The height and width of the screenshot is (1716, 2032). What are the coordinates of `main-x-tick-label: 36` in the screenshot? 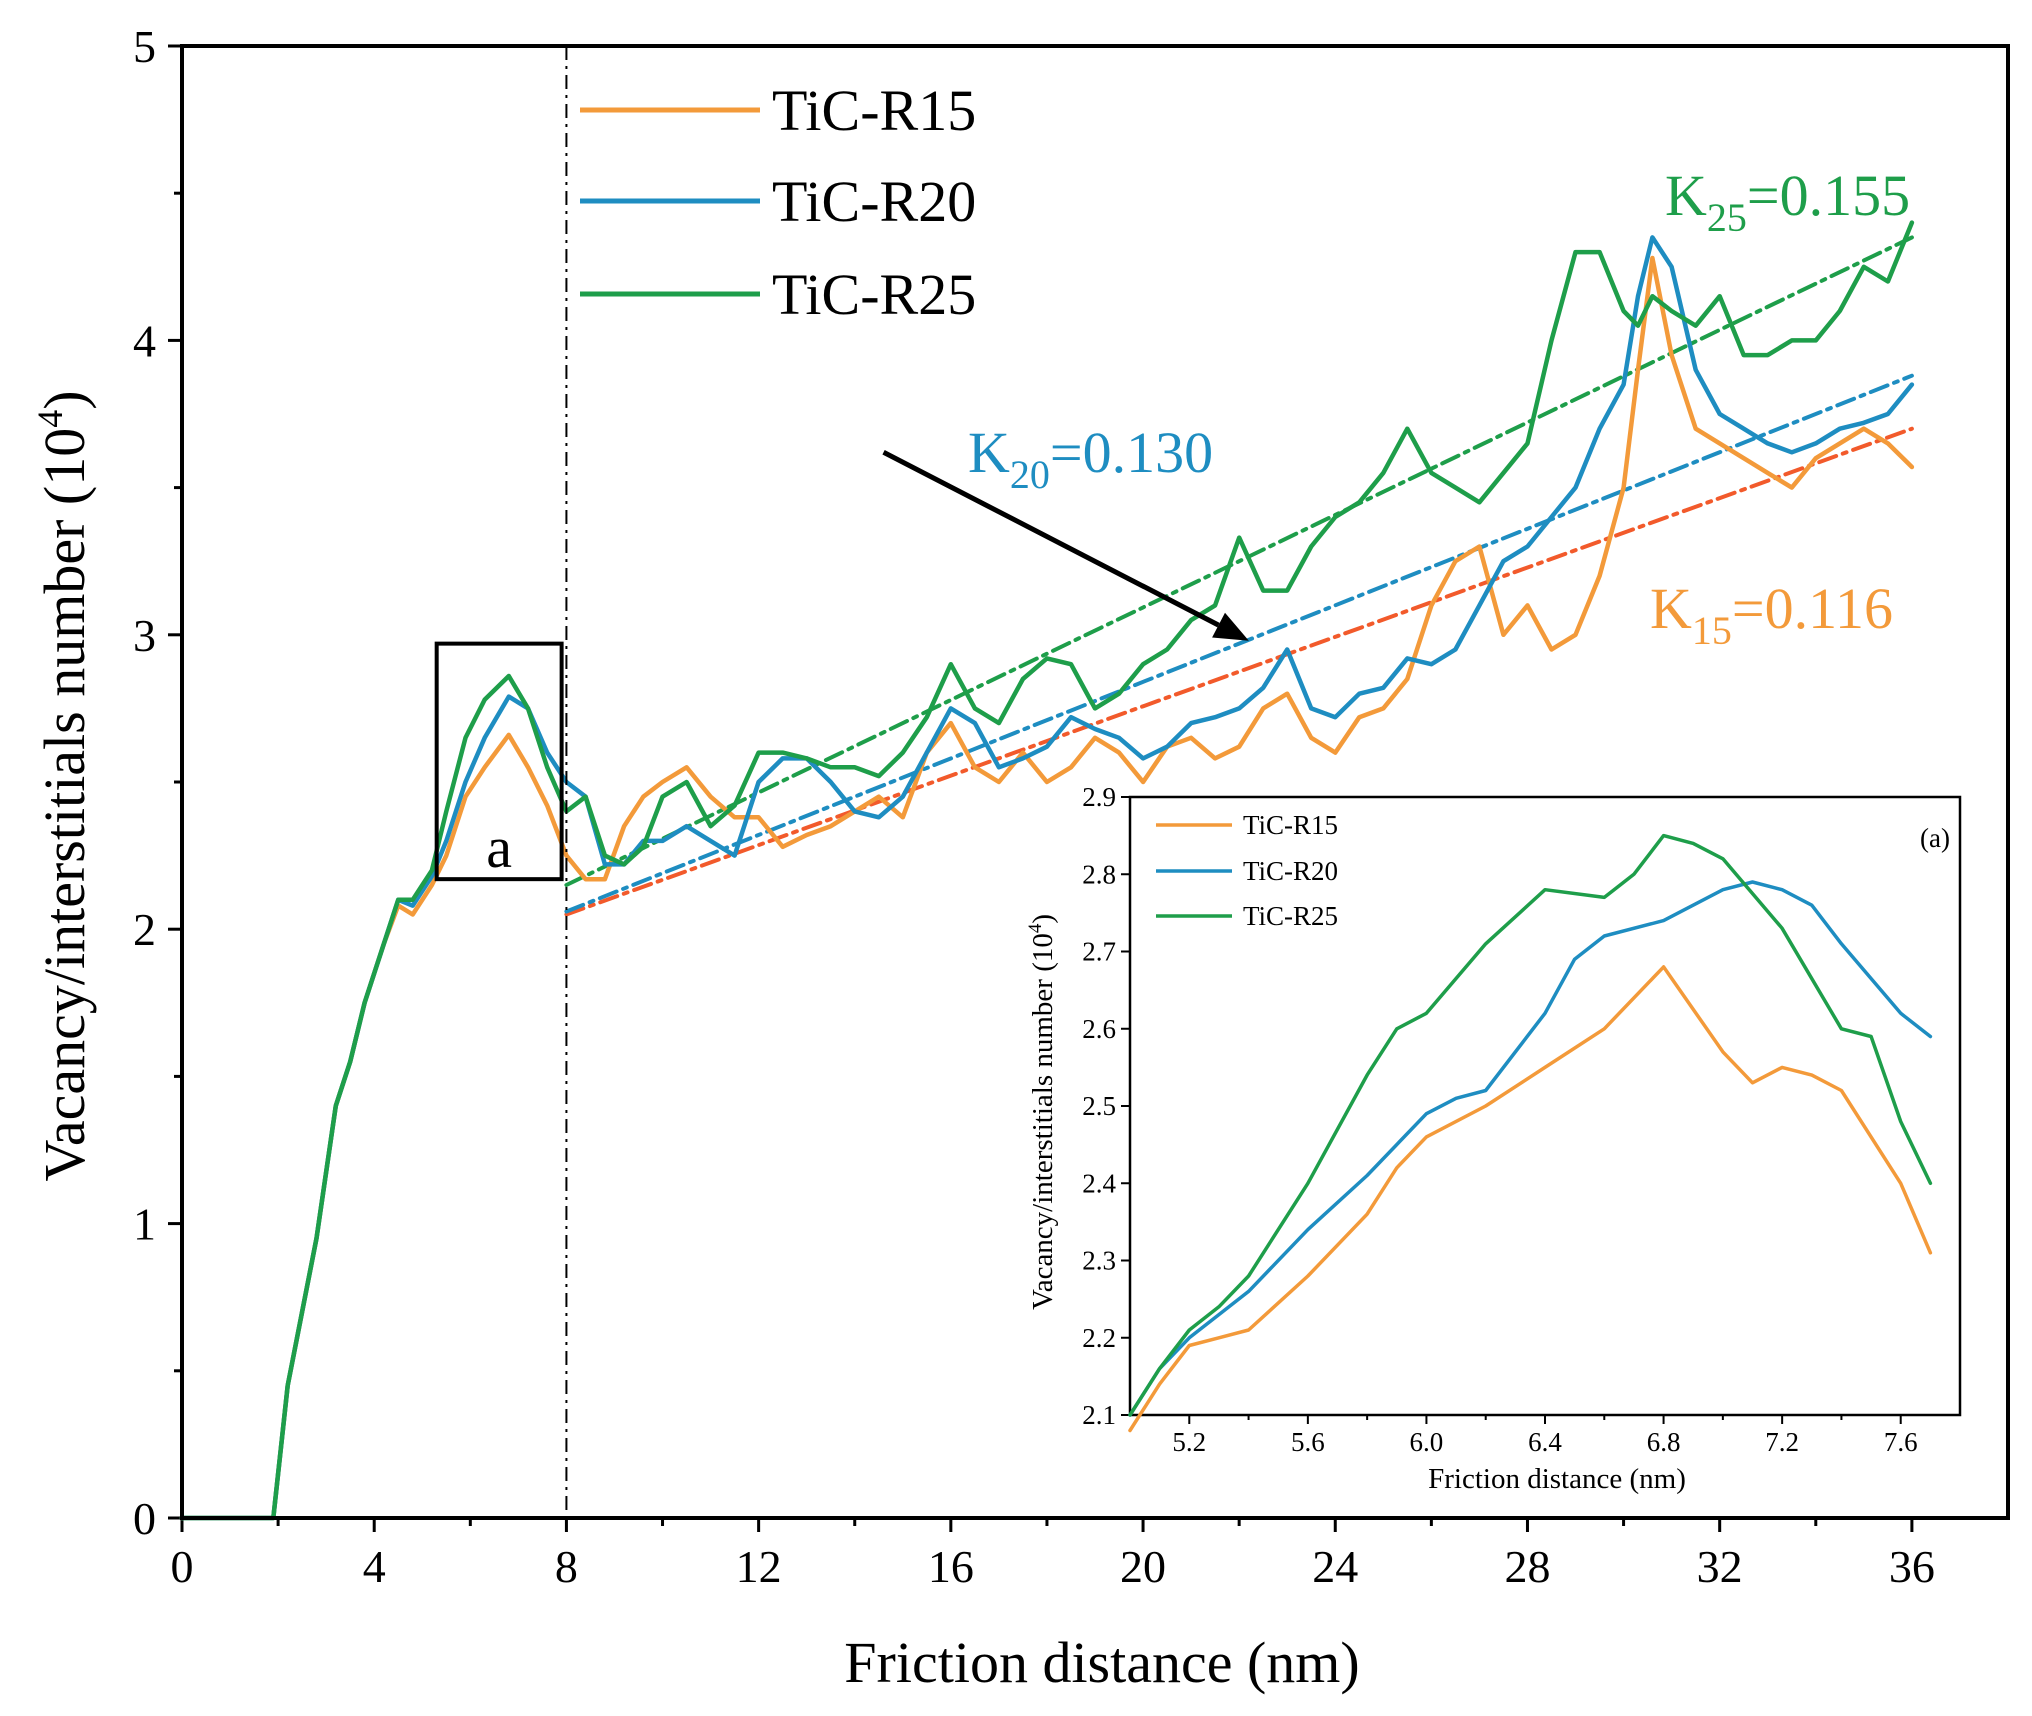 It's located at (1912, 1566).